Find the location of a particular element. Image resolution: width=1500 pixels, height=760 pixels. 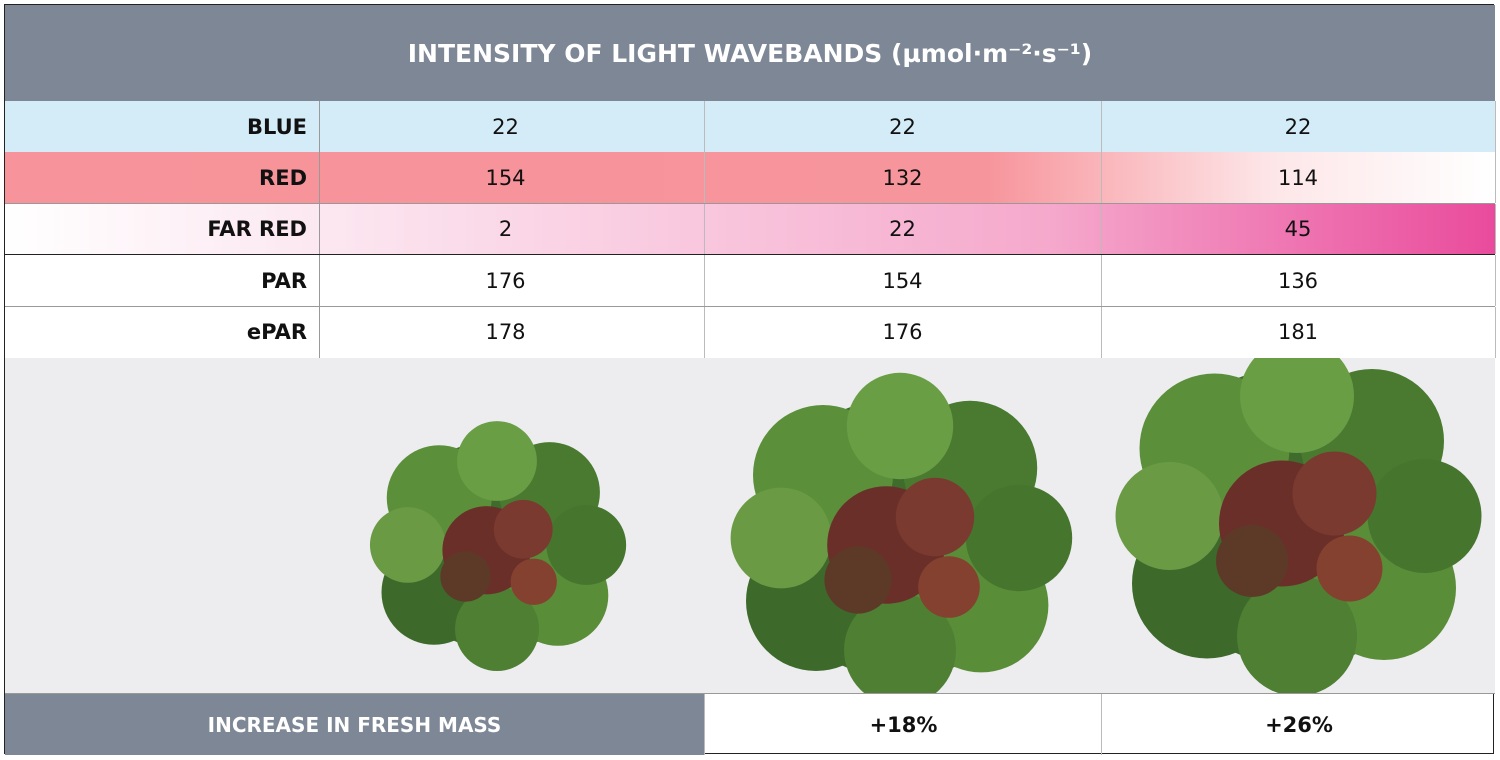

table-row: PAR 176 154 136 is located at coordinates (750, 281).